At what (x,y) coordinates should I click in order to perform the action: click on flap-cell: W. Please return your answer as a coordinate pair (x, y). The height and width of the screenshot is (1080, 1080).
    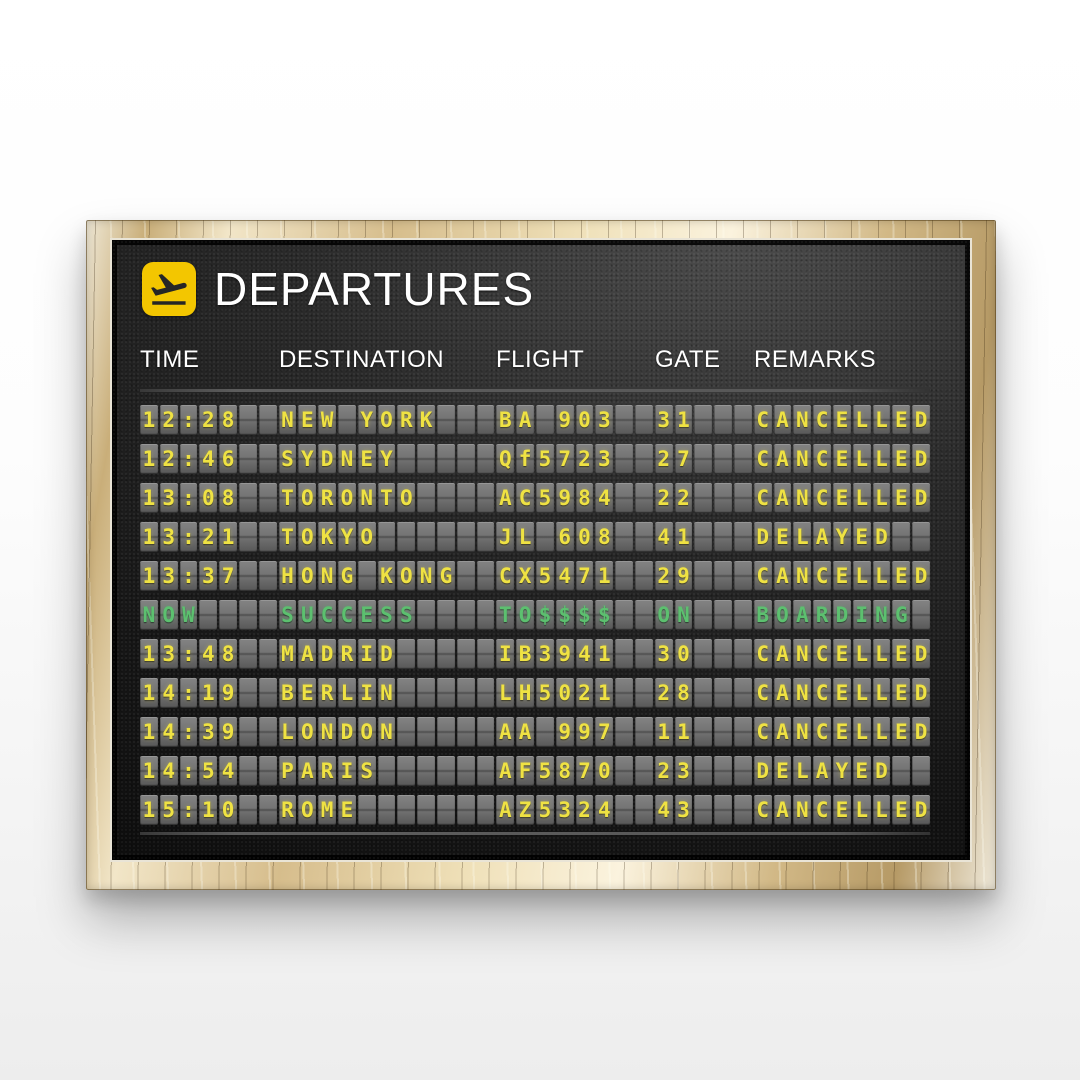
    Looking at the image, I should click on (327, 420).